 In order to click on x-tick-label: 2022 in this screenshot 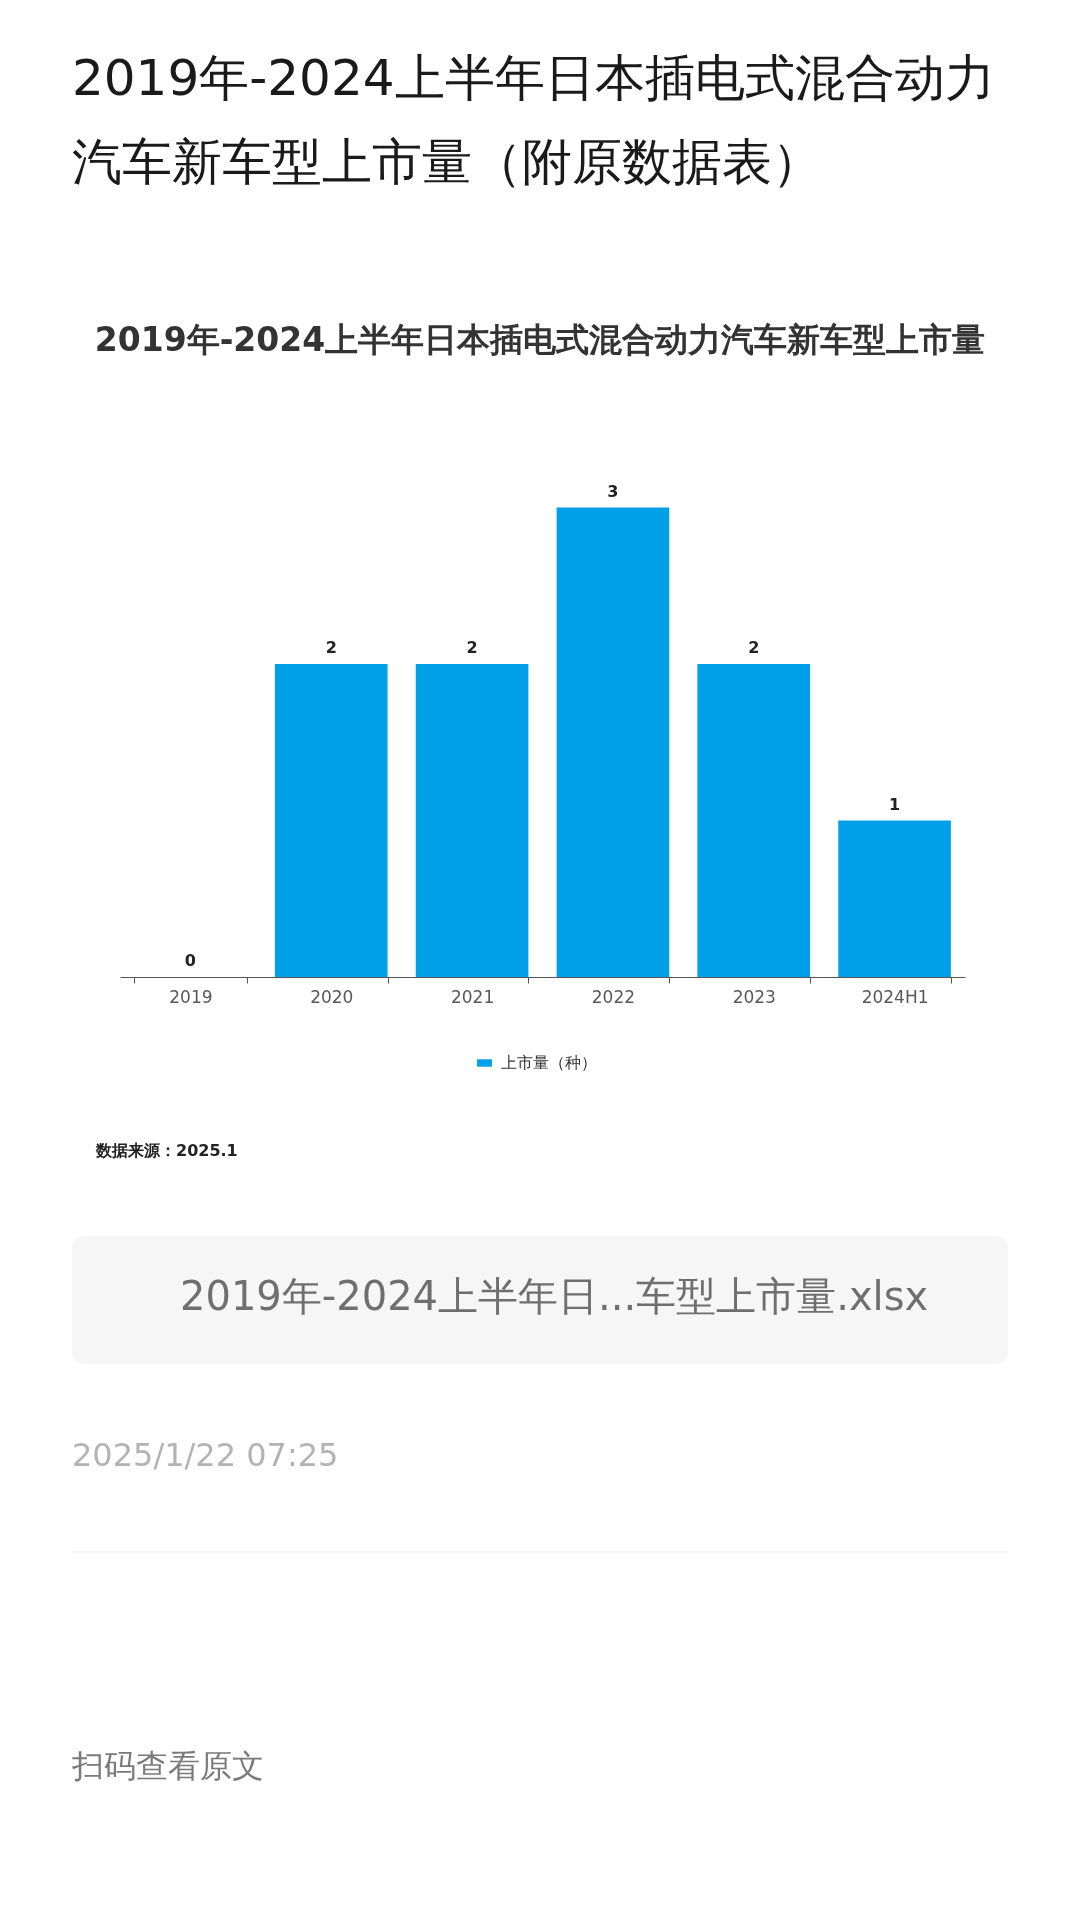, I will do `click(613, 996)`.